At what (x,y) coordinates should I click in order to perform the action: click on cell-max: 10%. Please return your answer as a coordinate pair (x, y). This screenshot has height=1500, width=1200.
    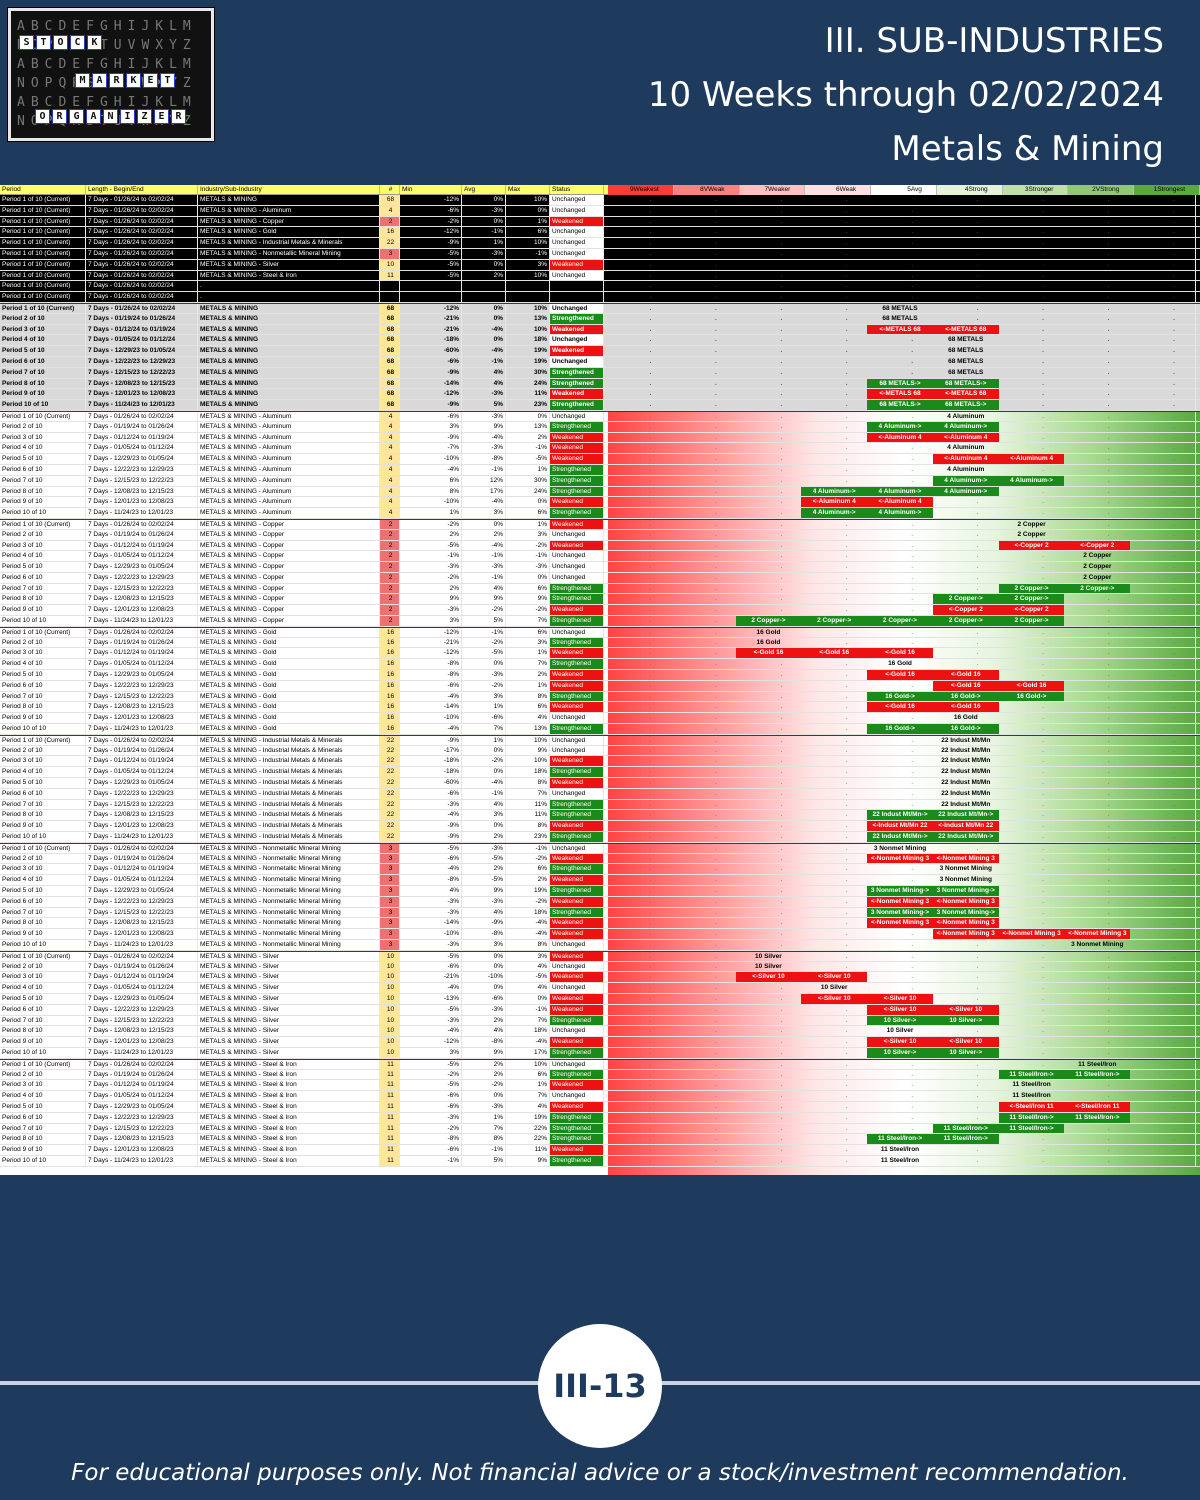
    Looking at the image, I should click on (528, 329).